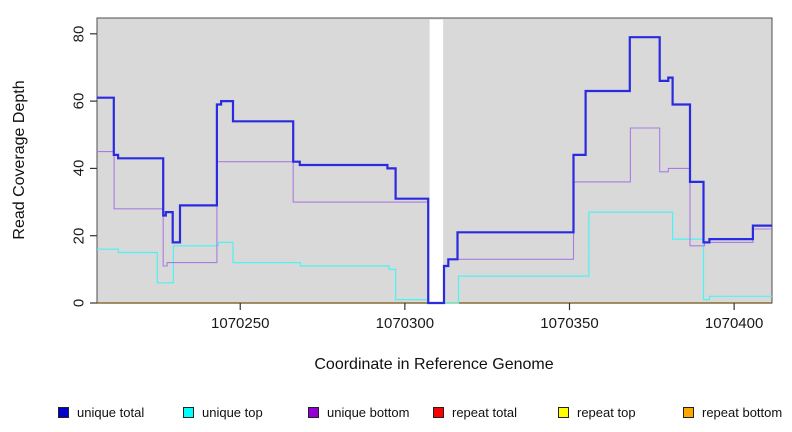  What do you see at coordinates (79, 168) in the screenshot?
I see `y-axis-tick-label: 40` at bounding box center [79, 168].